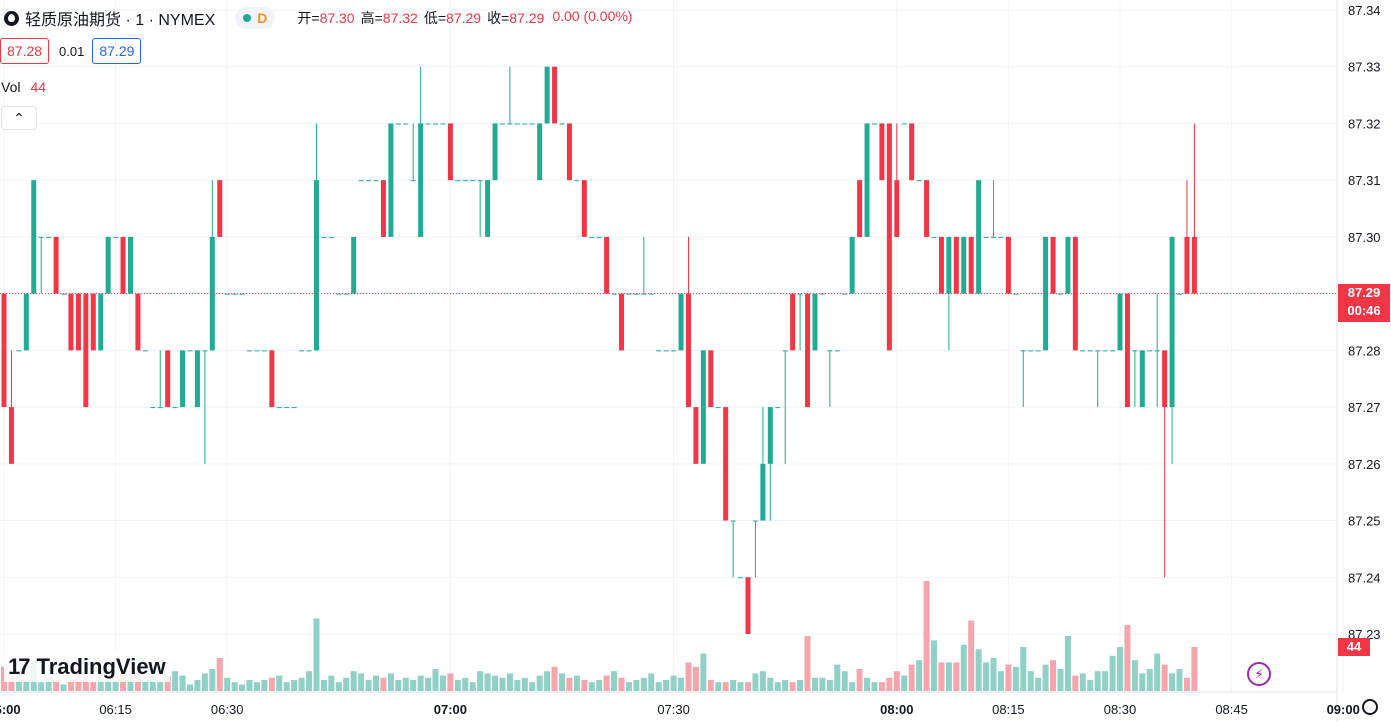 This screenshot has width=1391, height=722. What do you see at coordinates (87, 667) in the screenshot?
I see `tradingview-logo: 17 TradingView` at bounding box center [87, 667].